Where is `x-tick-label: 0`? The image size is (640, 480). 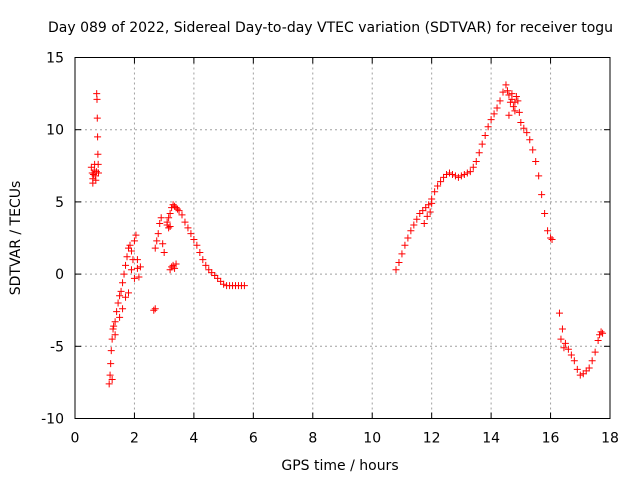 x-tick-label: 0 is located at coordinates (75, 439).